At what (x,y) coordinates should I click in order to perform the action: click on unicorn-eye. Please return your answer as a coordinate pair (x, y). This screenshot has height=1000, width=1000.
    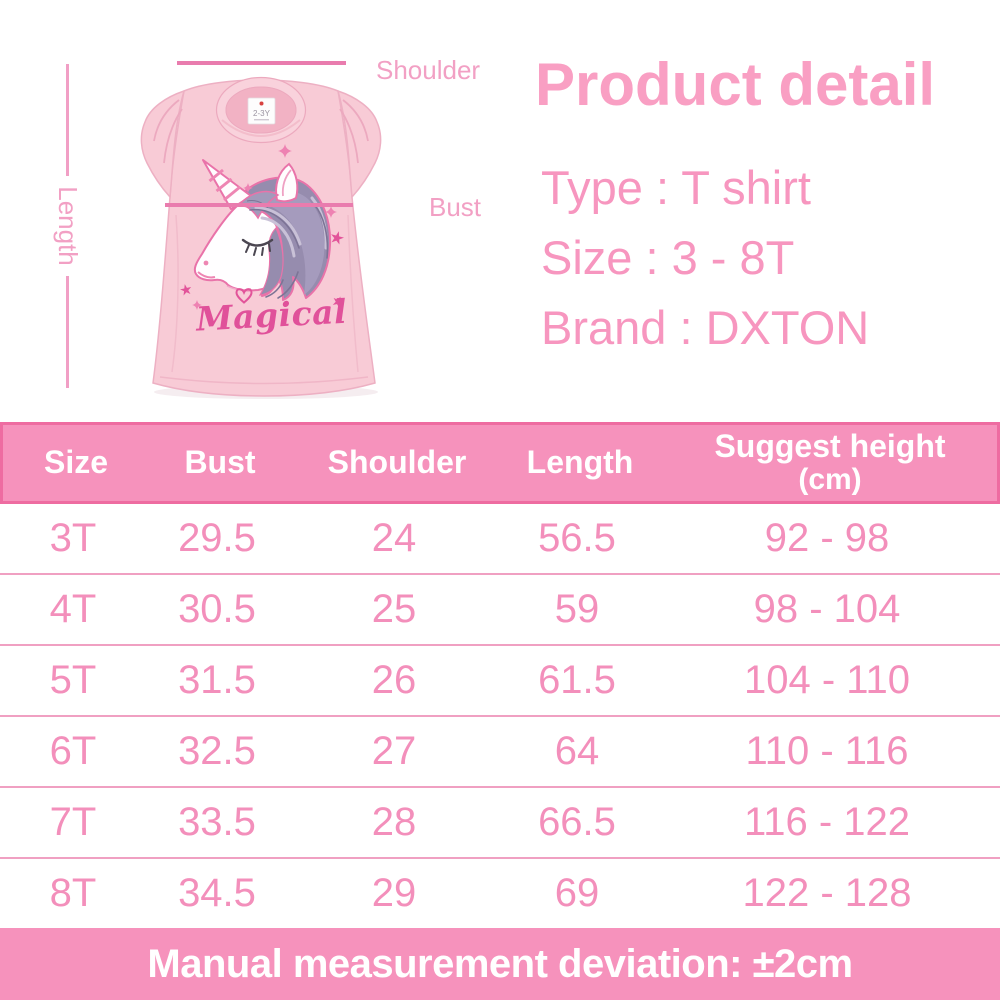
    Looking at the image, I should click on (257, 247).